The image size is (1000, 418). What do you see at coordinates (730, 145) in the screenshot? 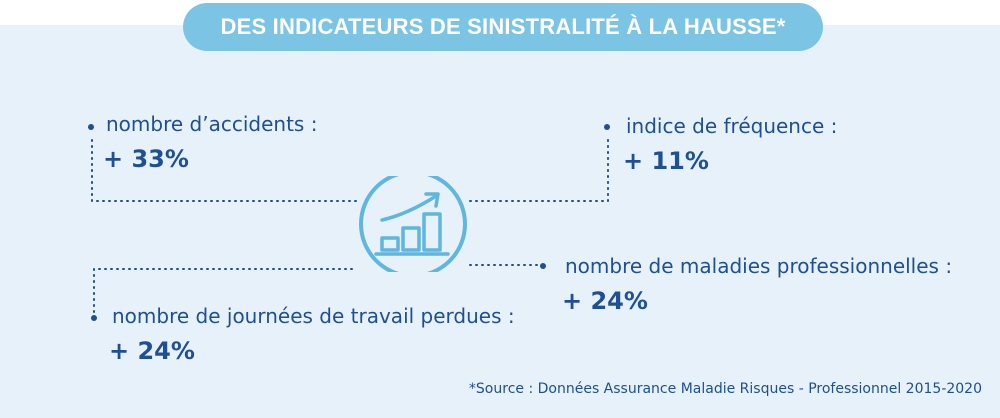
I see `indicator-frequence: indice de fréquence : + 11%` at bounding box center [730, 145].